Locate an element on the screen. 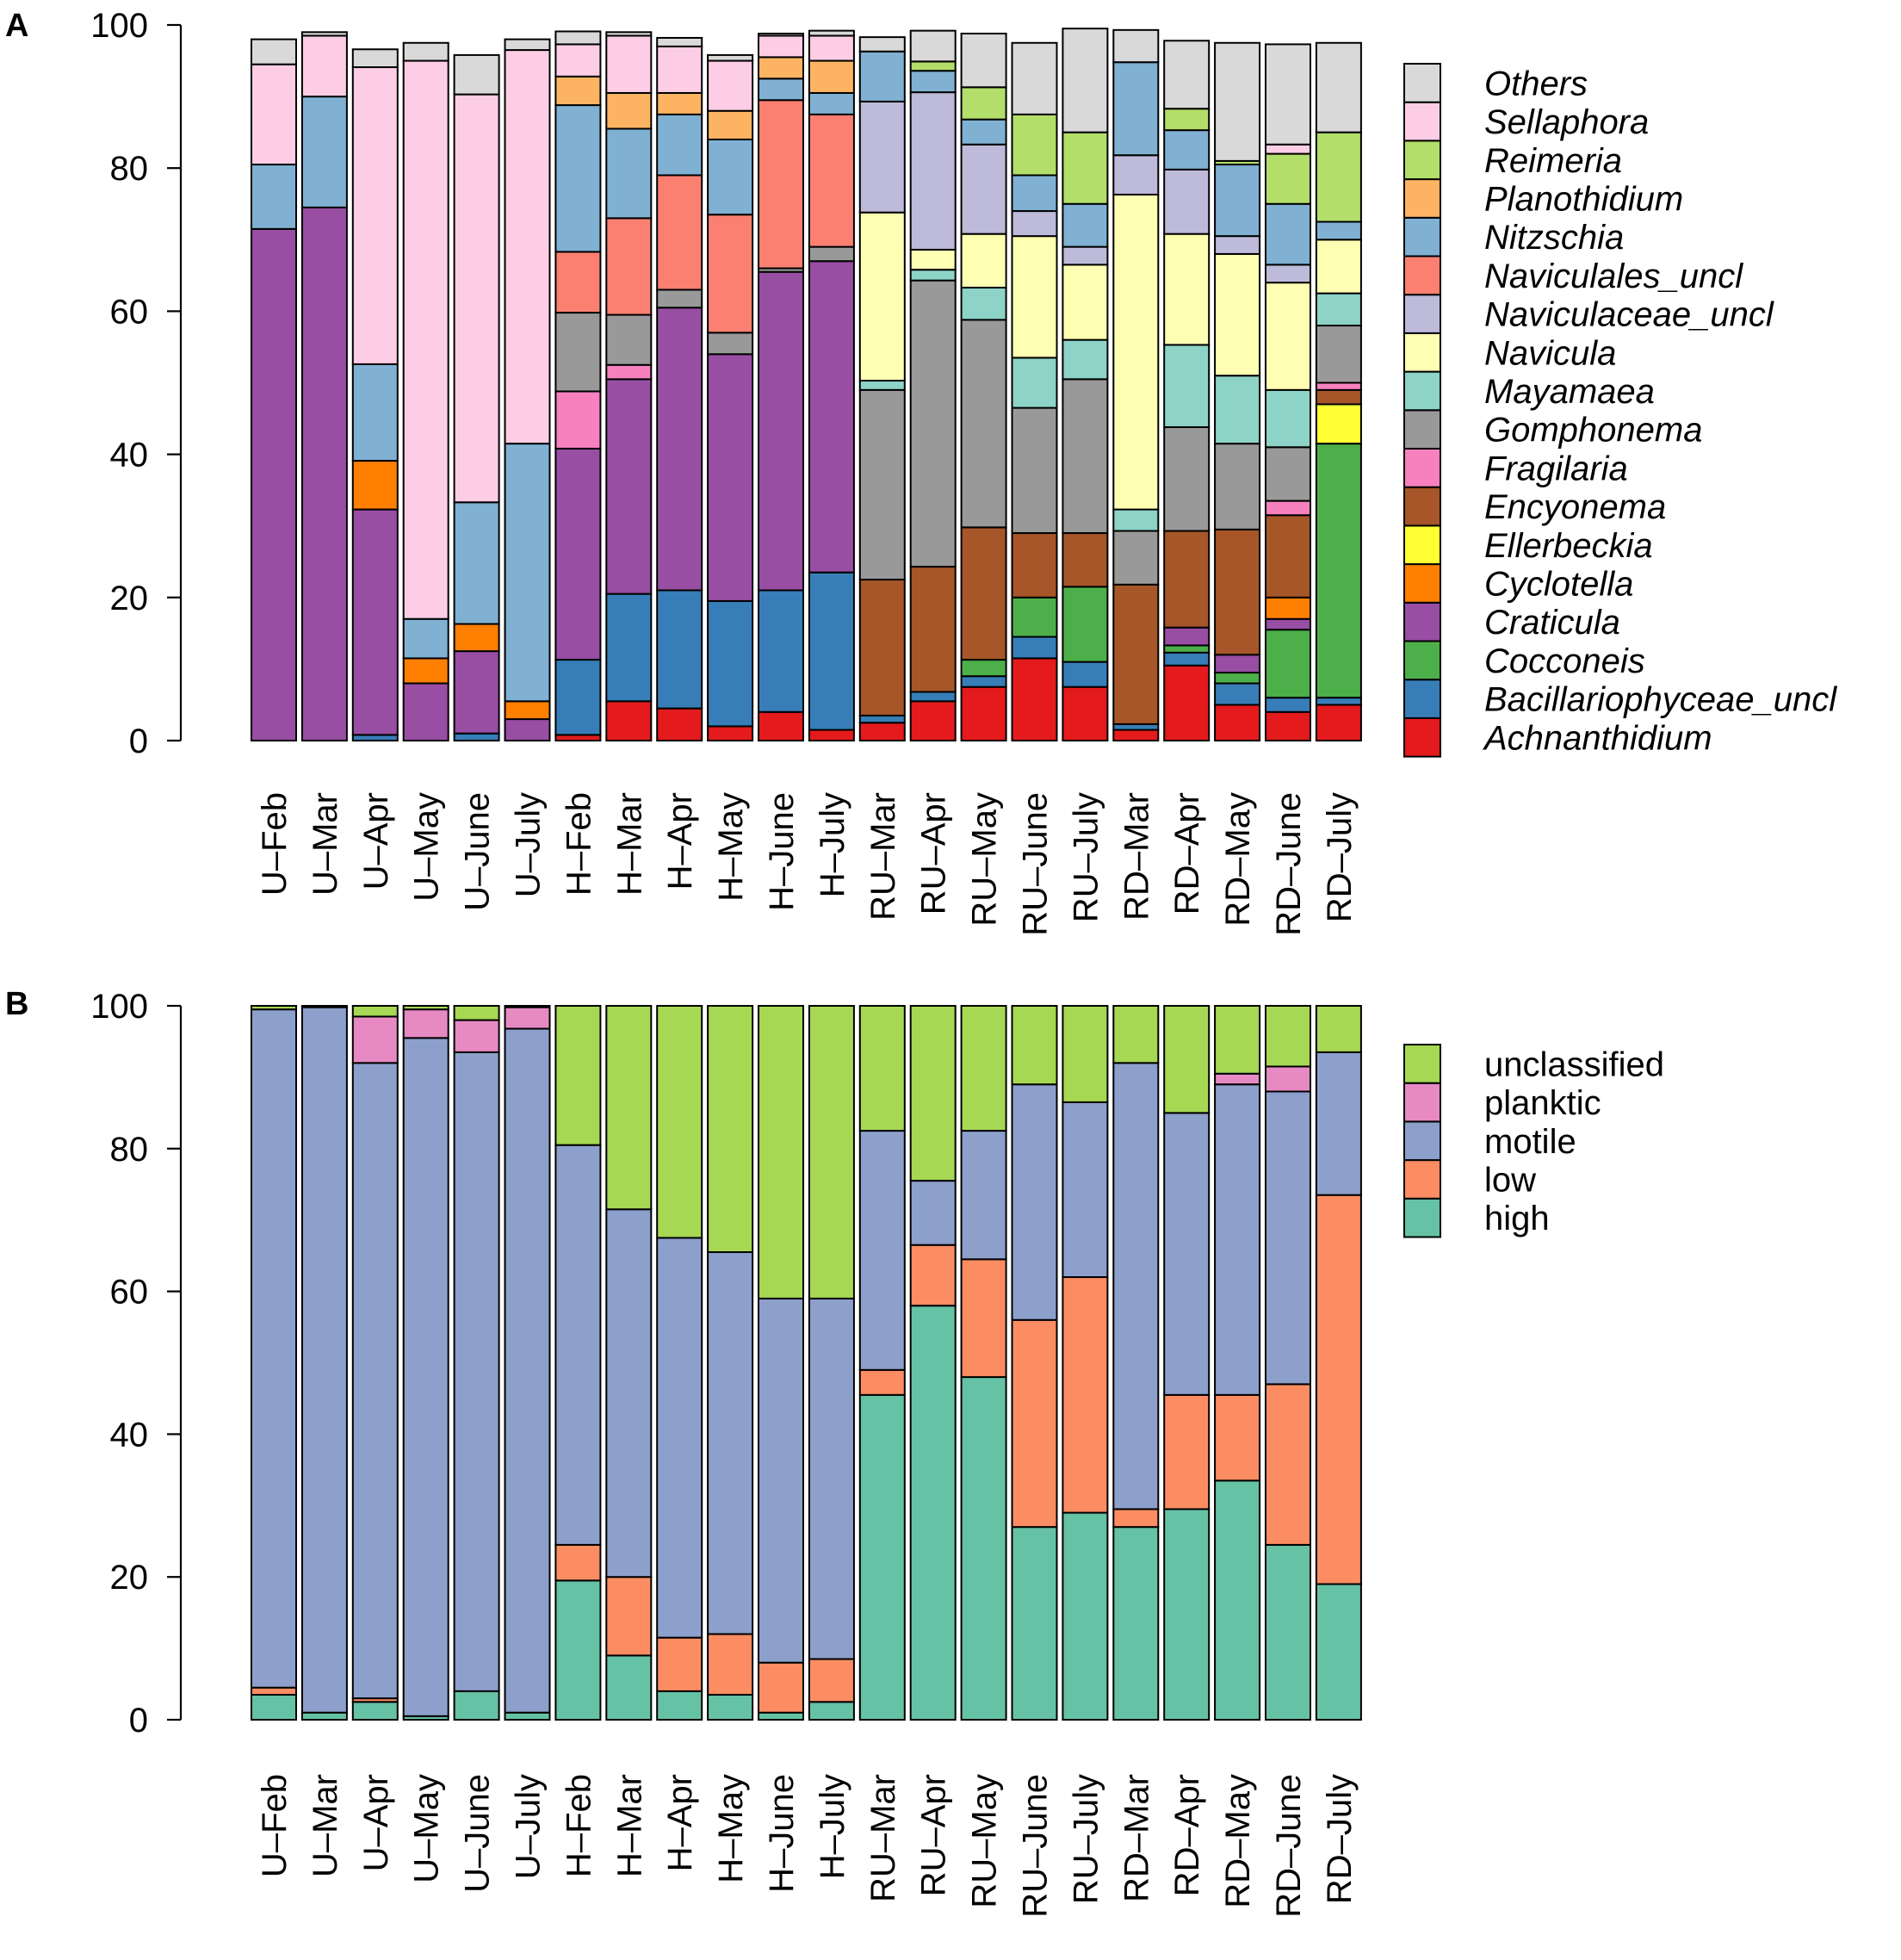 This screenshot has width=1901, height=1960. bar-segment-others-u-may is located at coordinates (426, 51).